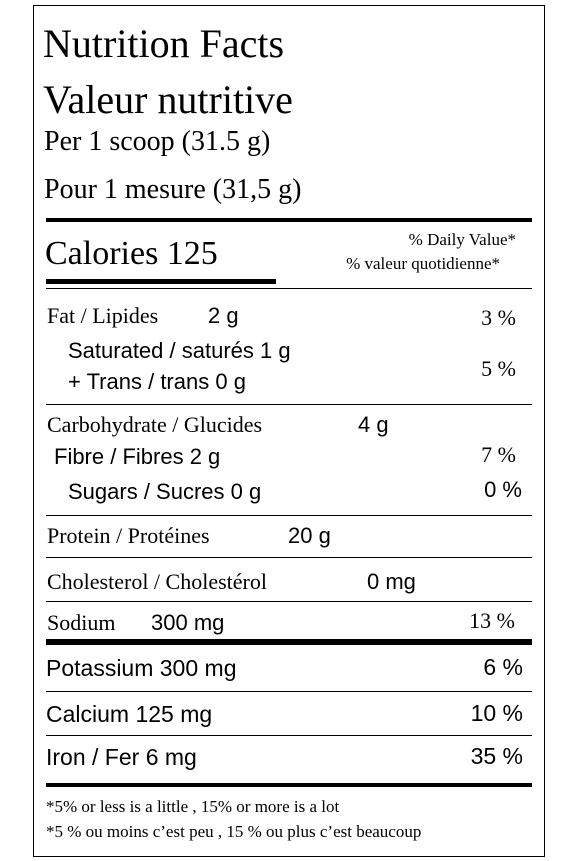 This screenshot has width=574, height=861. What do you see at coordinates (121, 757) in the screenshot?
I see `iron-label: Iron / Fer 6 mg` at bounding box center [121, 757].